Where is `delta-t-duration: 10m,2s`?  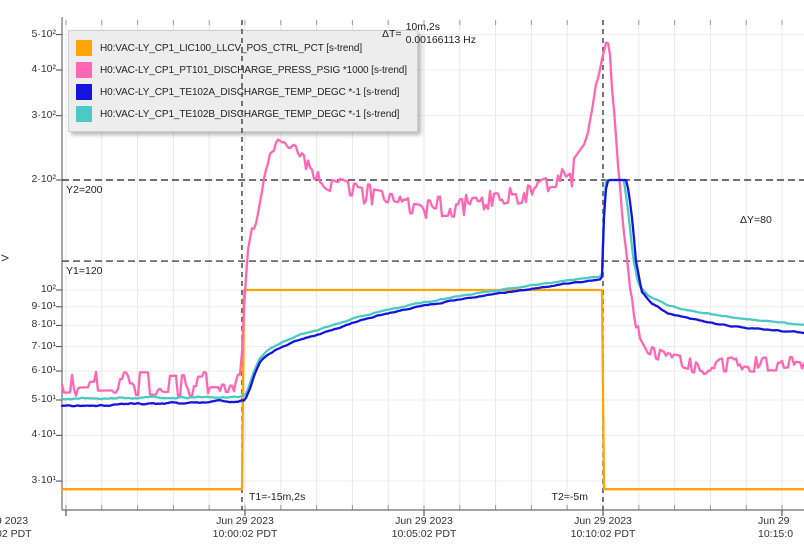
delta-t-duration: 10m,2s is located at coordinates (422, 27).